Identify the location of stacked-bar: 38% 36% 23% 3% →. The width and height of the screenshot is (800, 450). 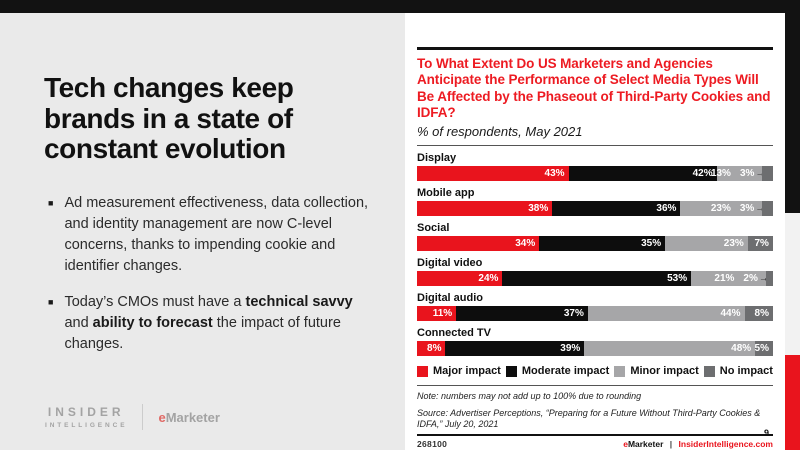
(595, 209).